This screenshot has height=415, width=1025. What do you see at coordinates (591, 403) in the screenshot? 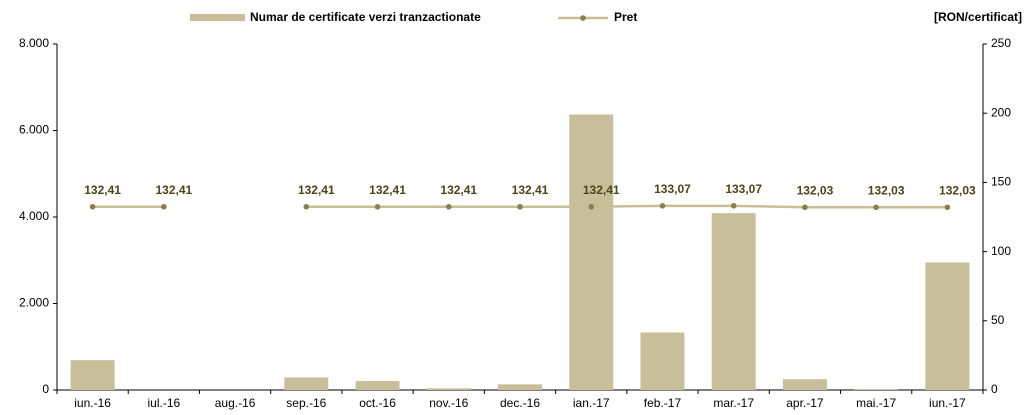
I see `x-tick-label: ian.-17` at bounding box center [591, 403].